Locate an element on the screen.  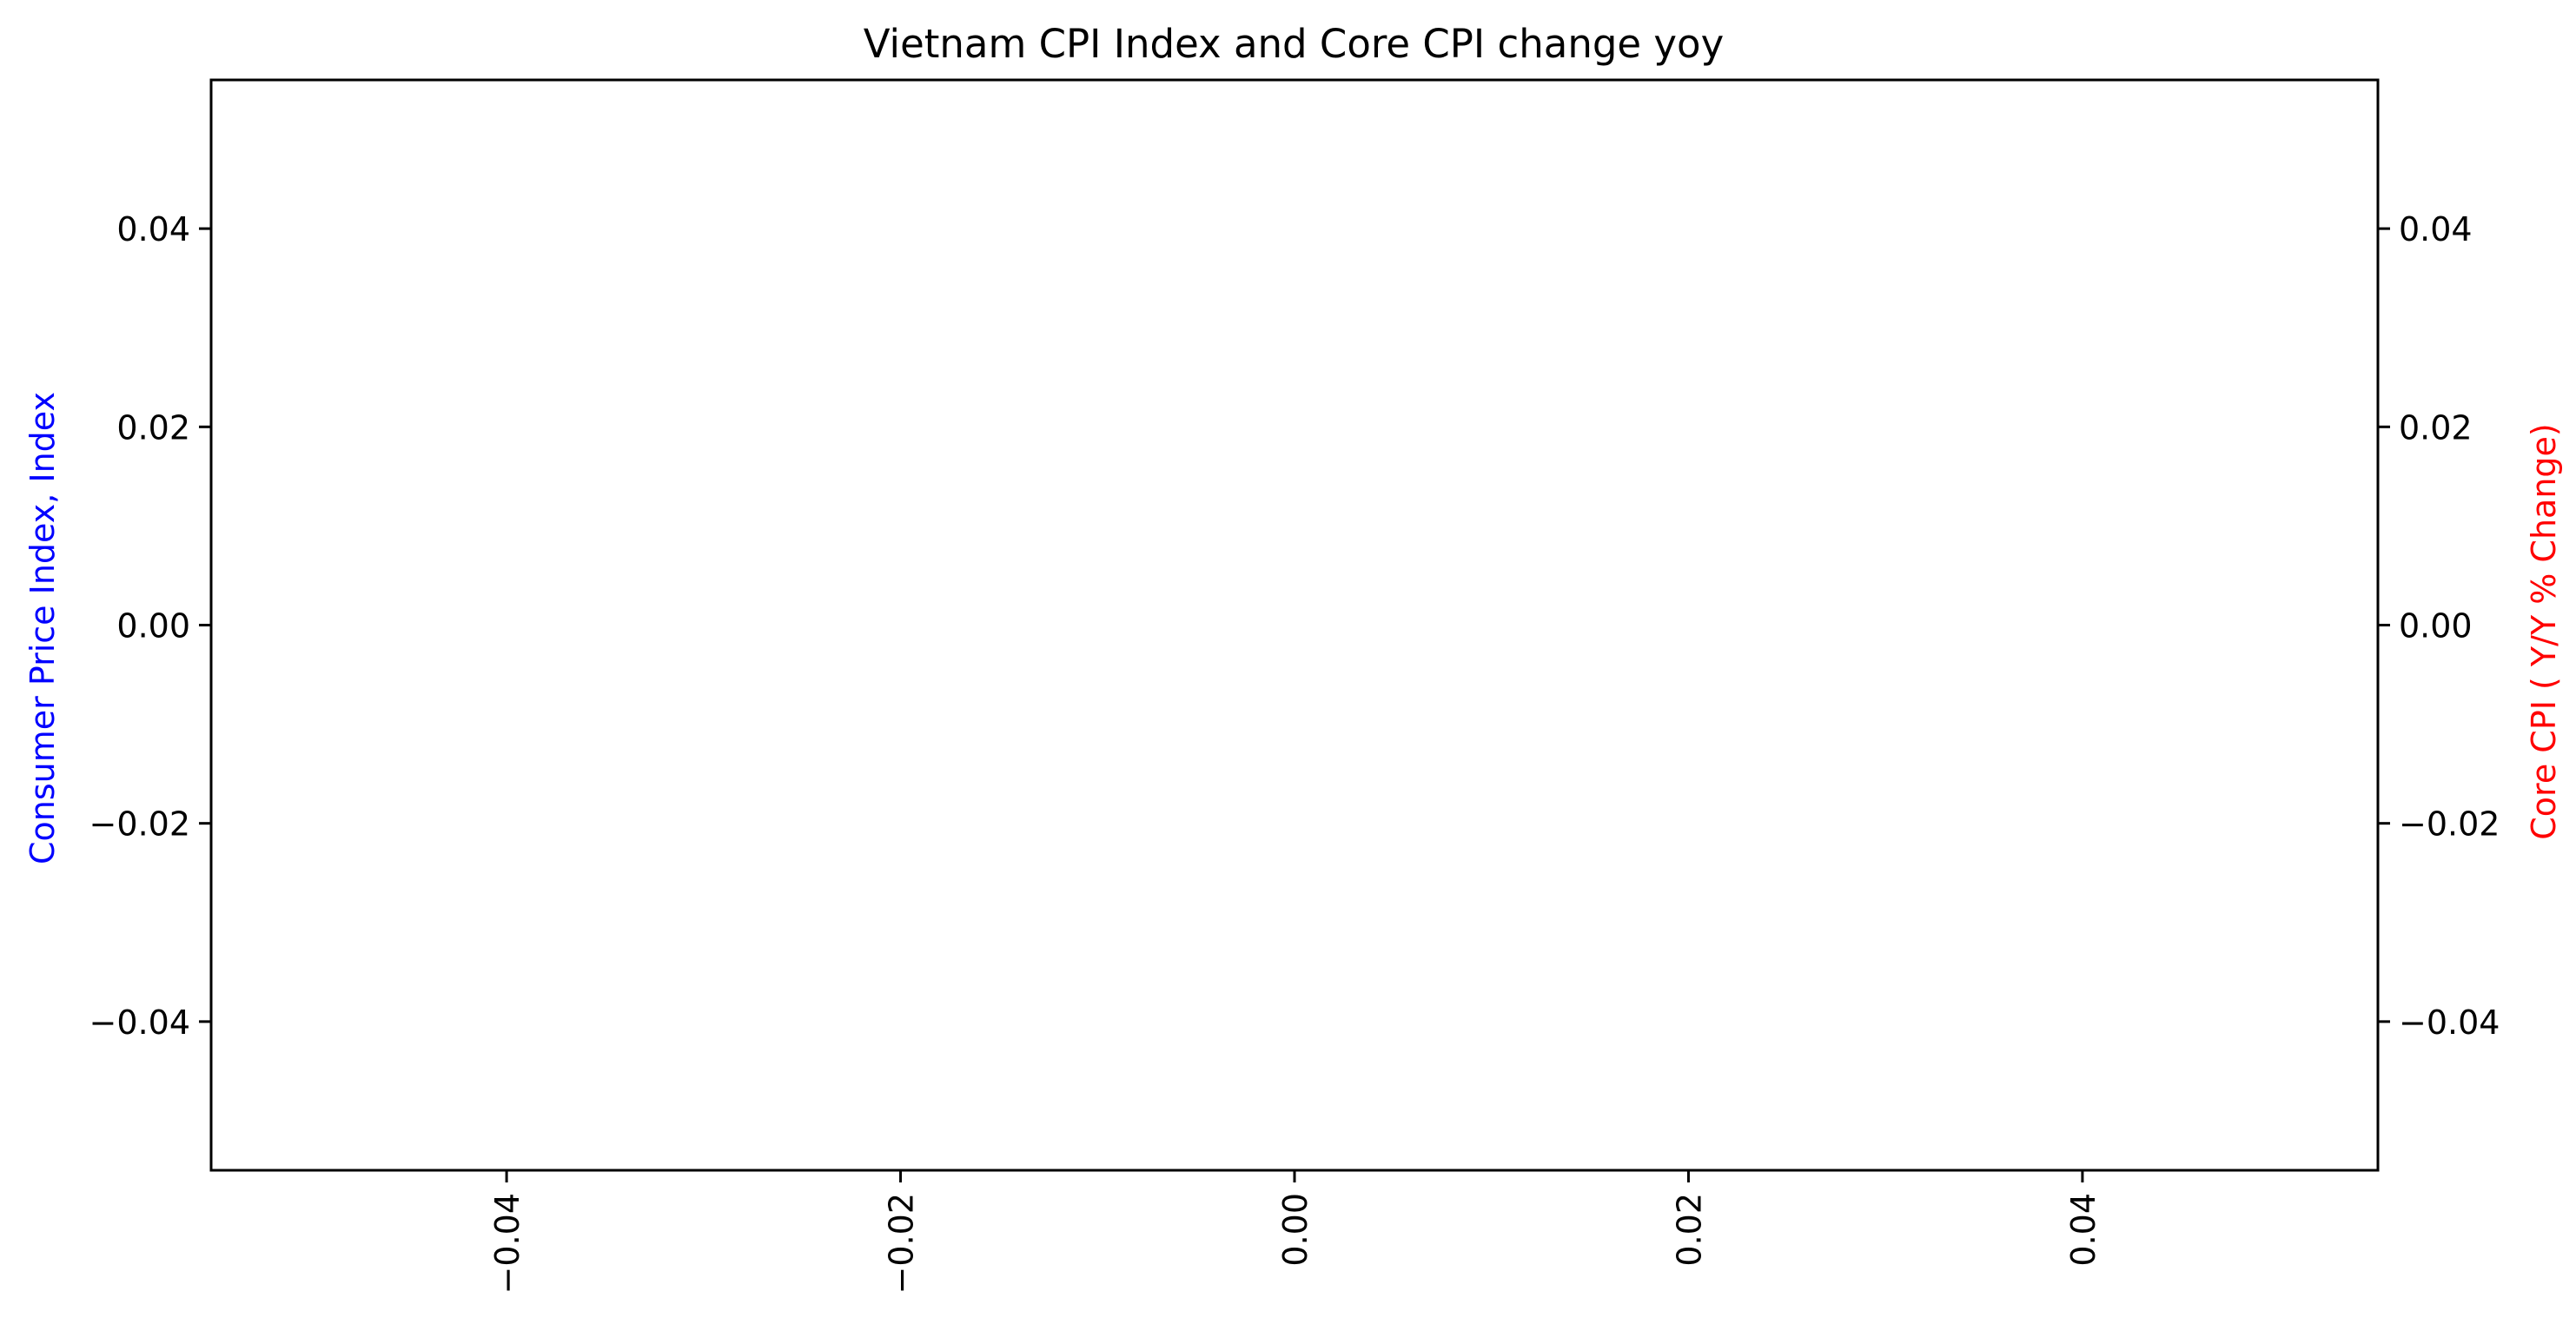
x-tick-label: 0.04 is located at coordinates (2083, 1230).